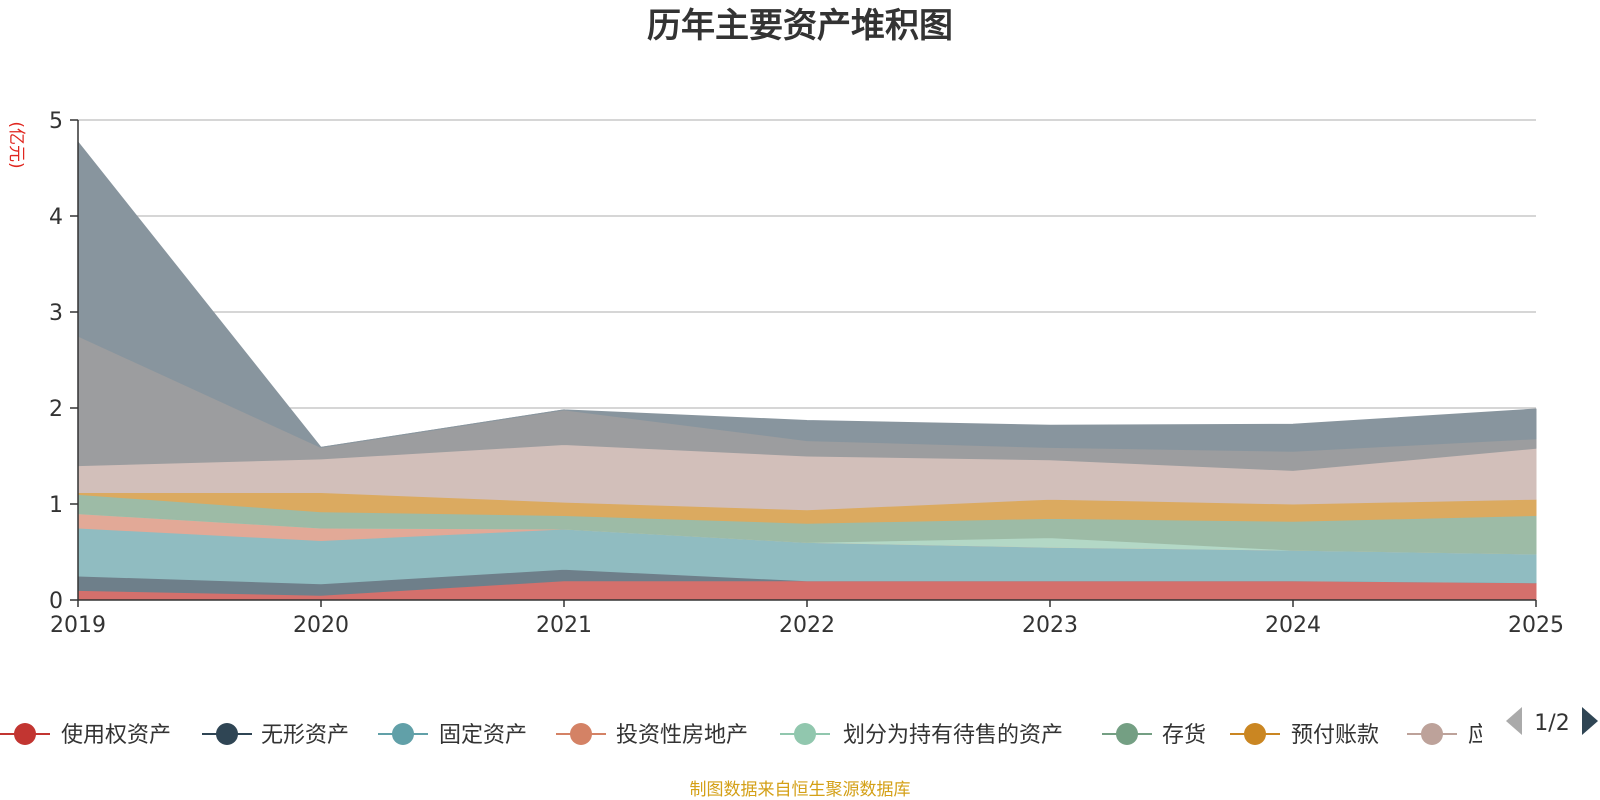 The width and height of the screenshot is (1600, 800). What do you see at coordinates (63, 361) in the screenshot?
I see `y-tick-labels: 0 1 2 3 4 5` at bounding box center [63, 361].